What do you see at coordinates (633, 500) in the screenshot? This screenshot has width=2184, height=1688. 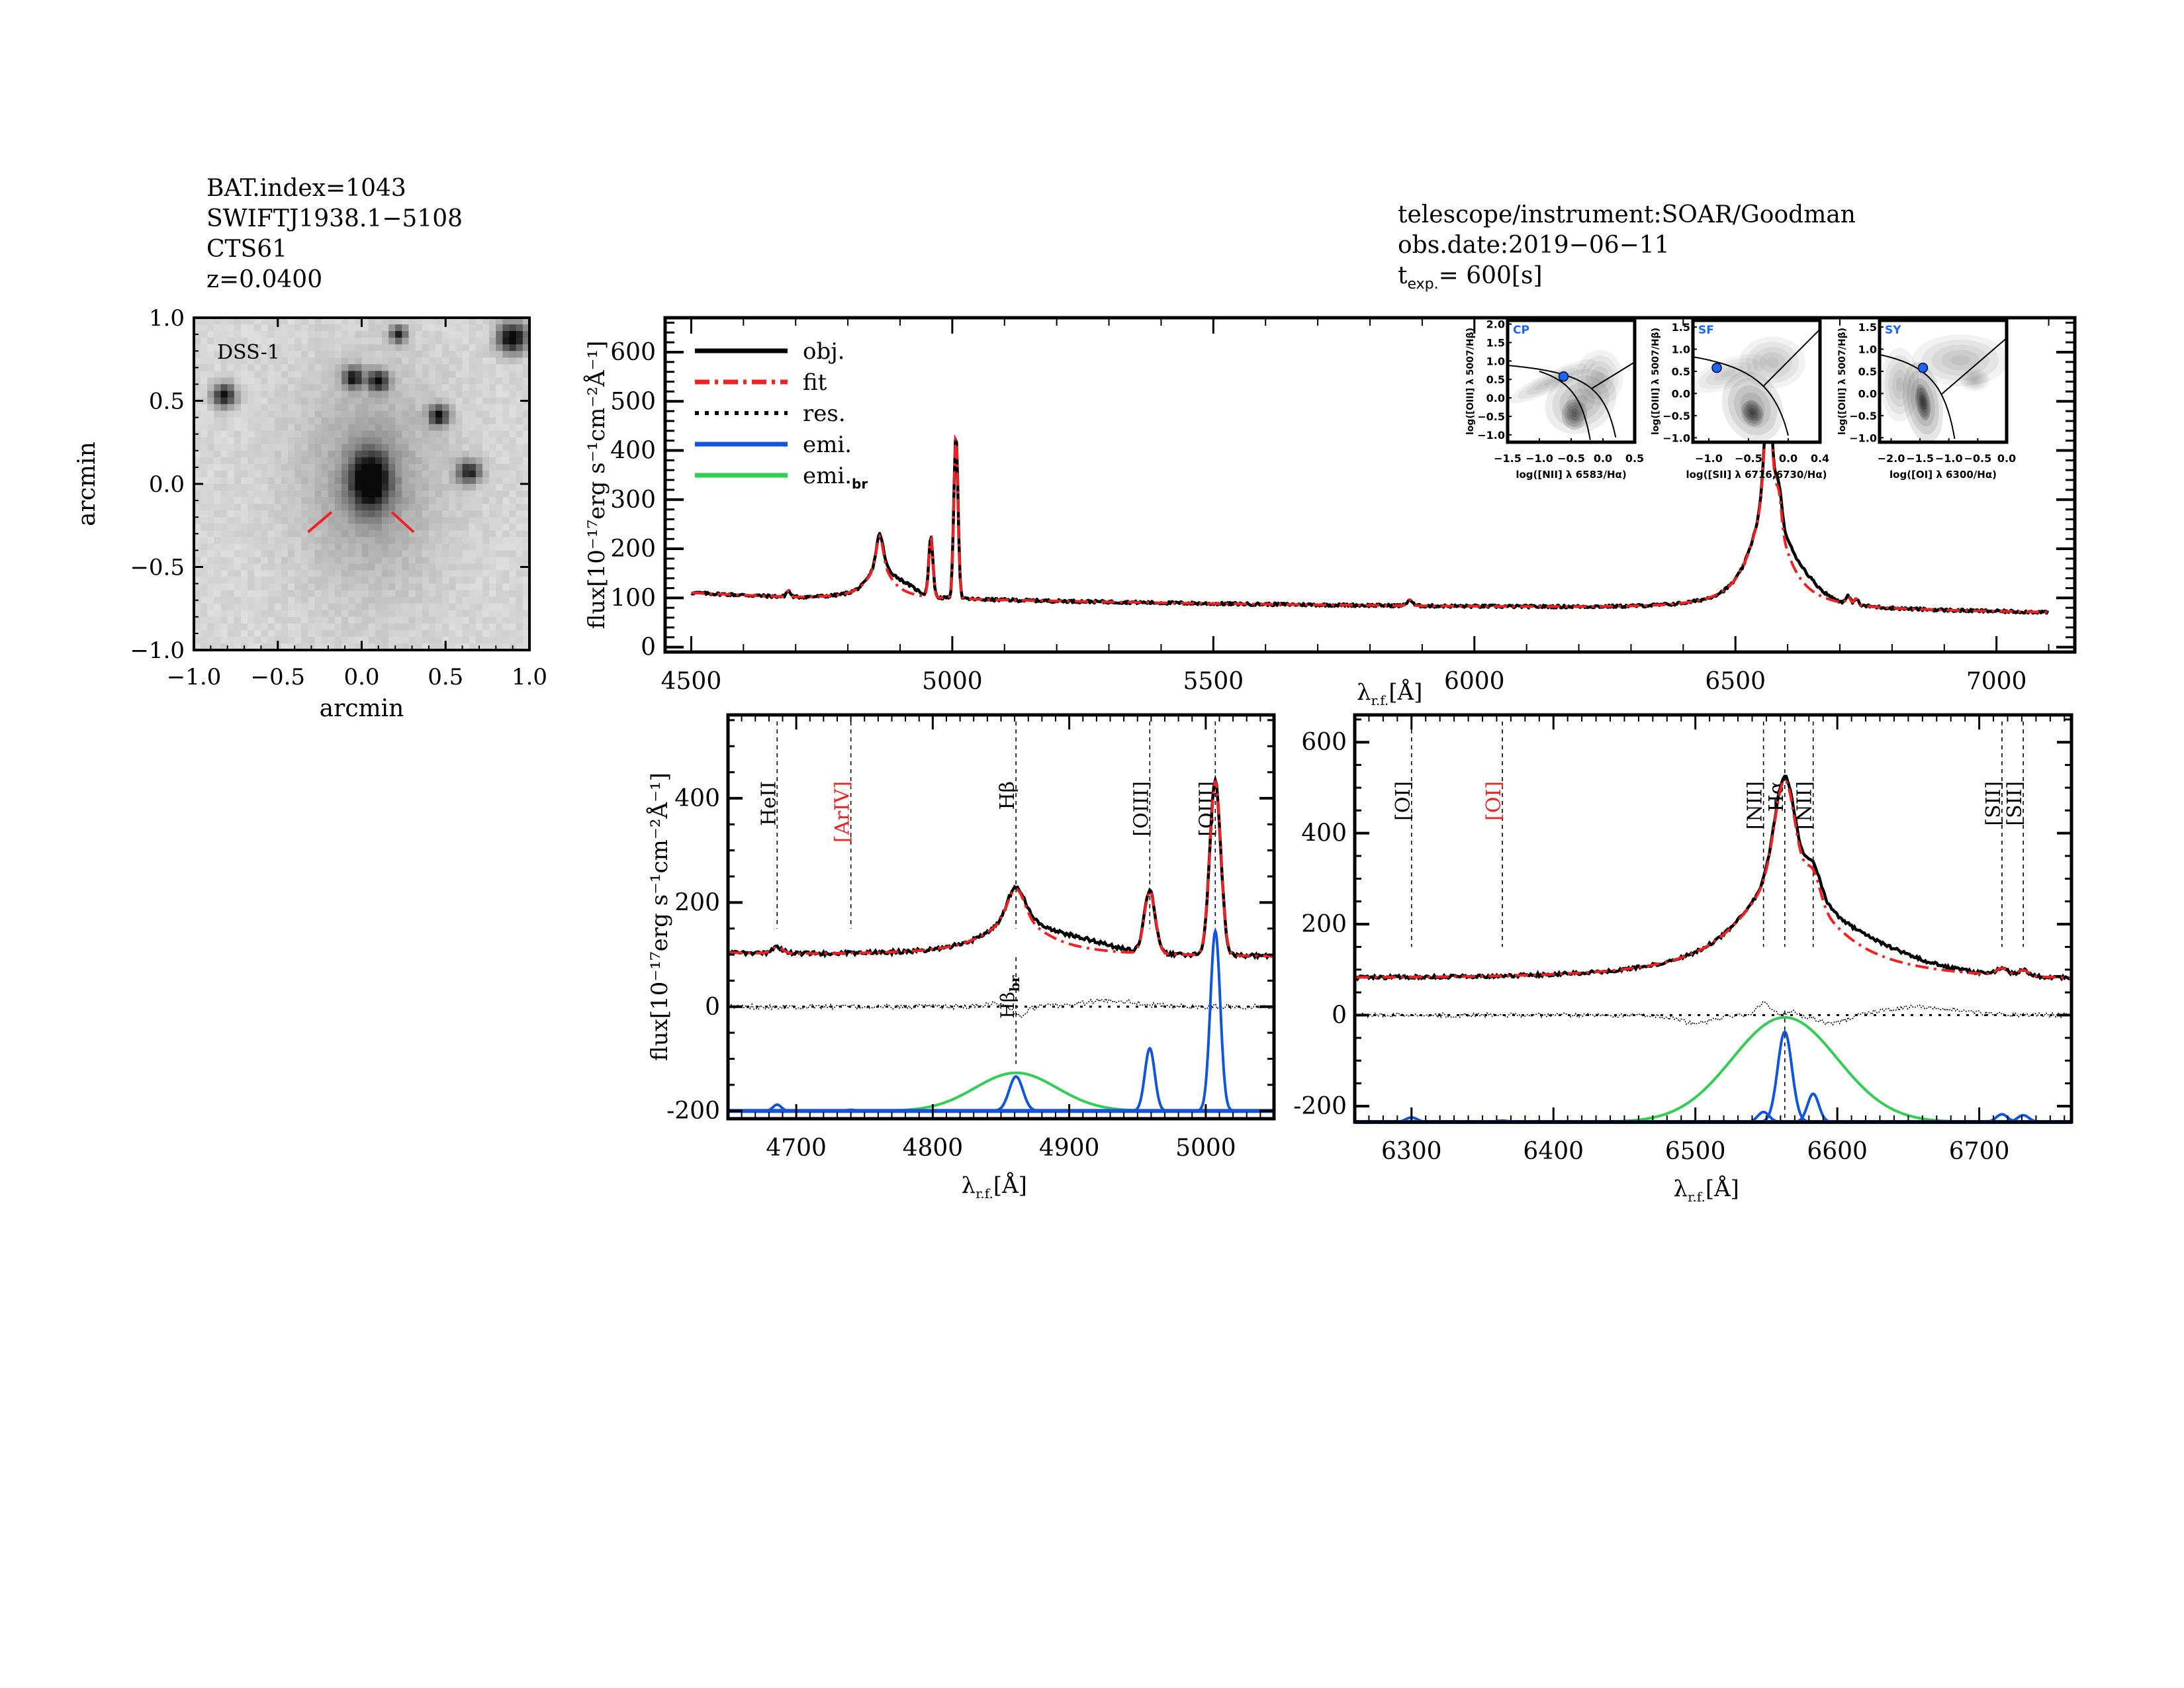 I see `y-tick-label: 300` at bounding box center [633, 500].